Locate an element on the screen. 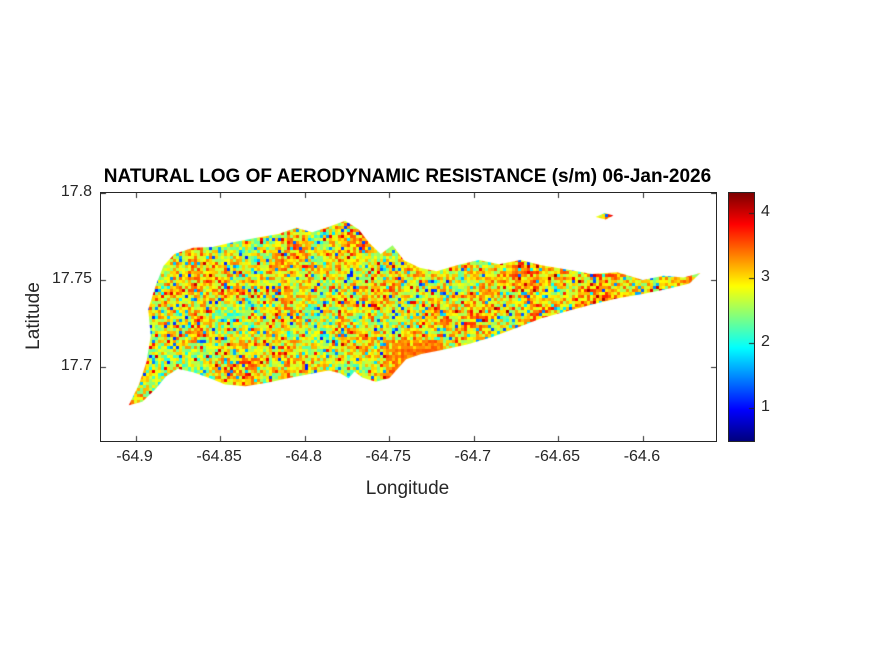  colorbar-tick-label: 2 is located at coordinates (765, 342).